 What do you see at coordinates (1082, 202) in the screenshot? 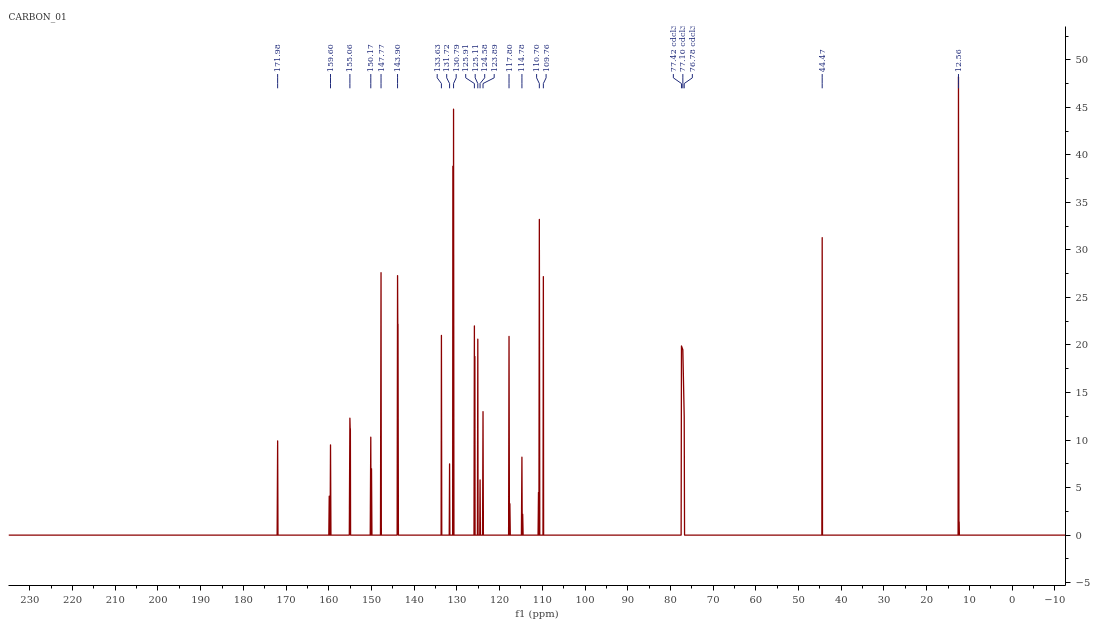
I see `y-tick-label: 35` at bounding box center [1082, 202].